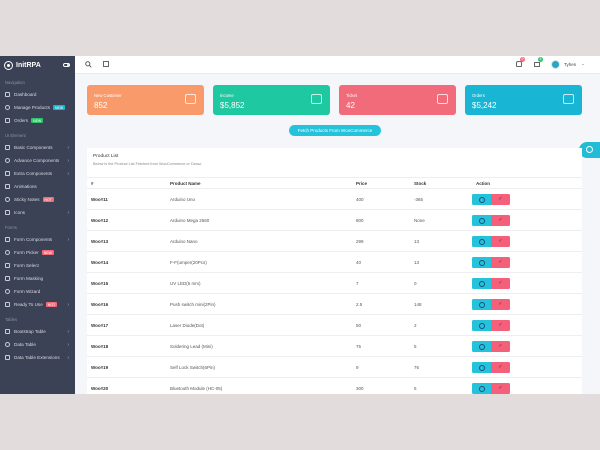 The height and width of the screenshot is (450, 600). What do you see at coordinates (37, 120) in the screenshot?
I see `sidebar-item: Orders NEW` at bounding box center [37, 120].